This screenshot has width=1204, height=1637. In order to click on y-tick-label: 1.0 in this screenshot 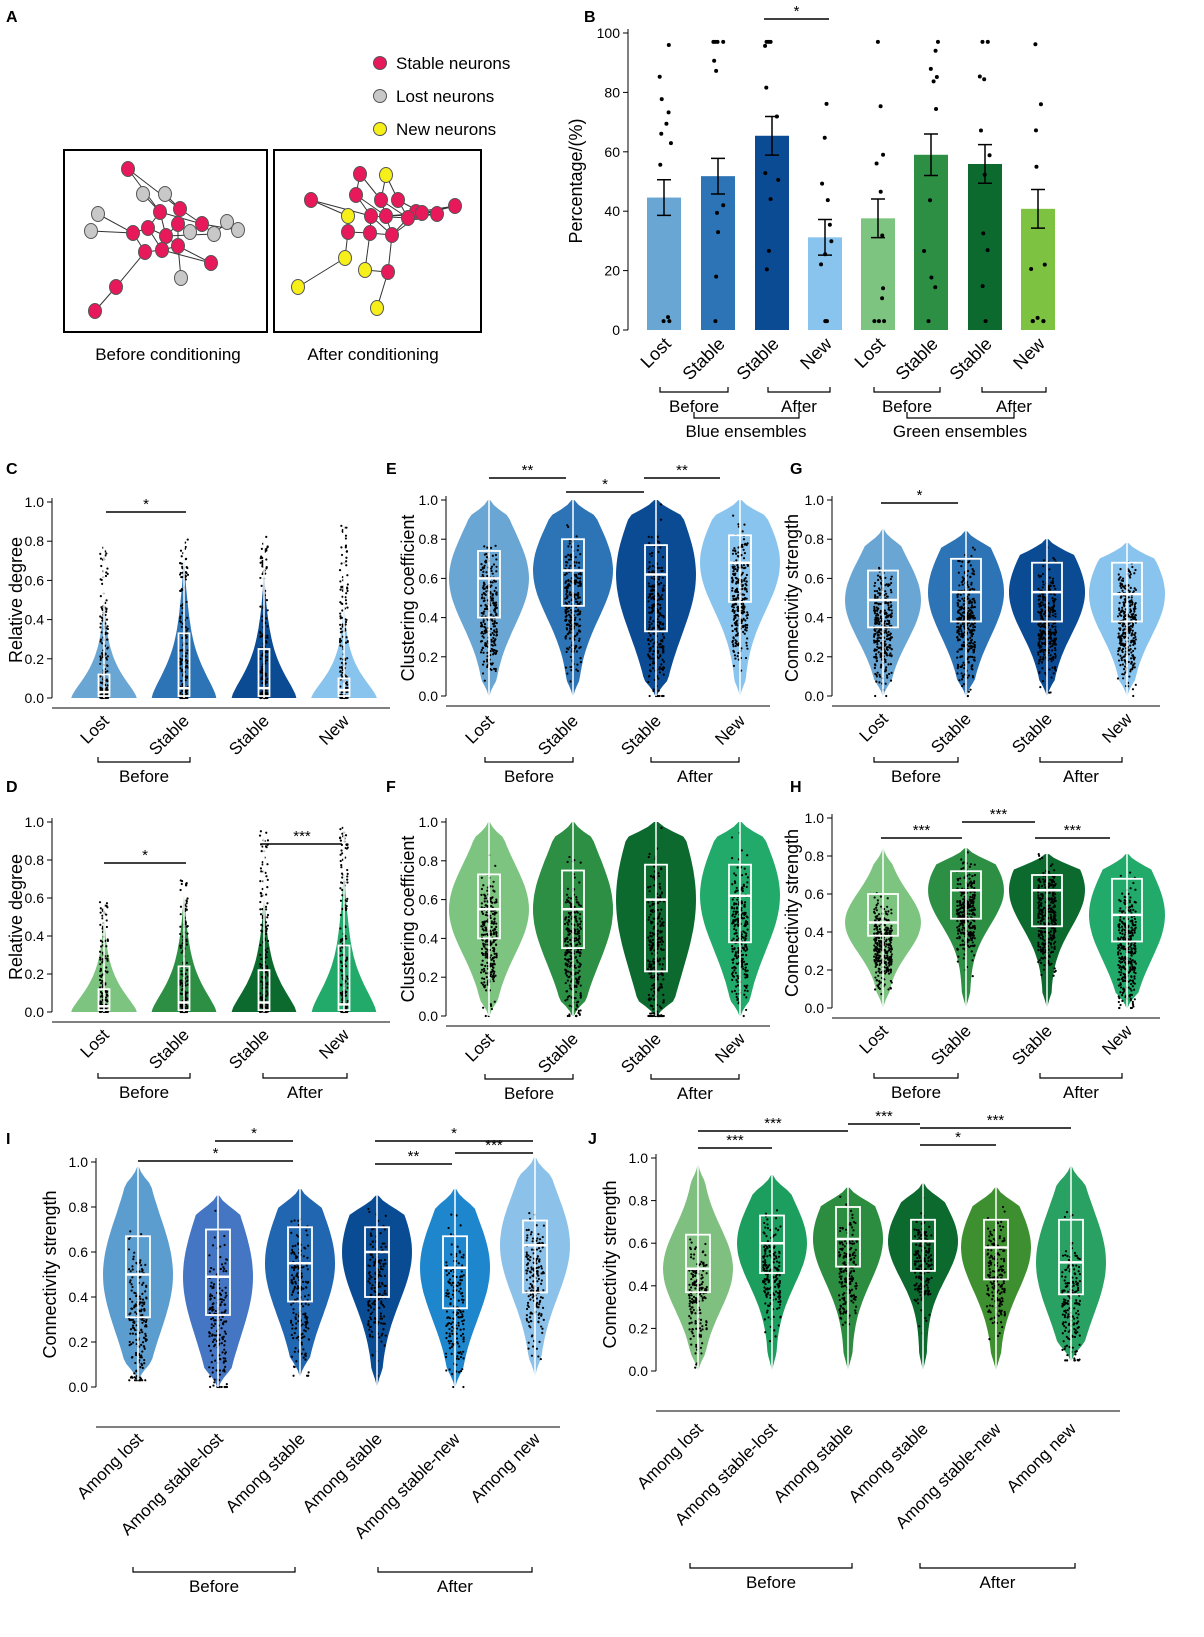, I will do `click(815, 500)`.